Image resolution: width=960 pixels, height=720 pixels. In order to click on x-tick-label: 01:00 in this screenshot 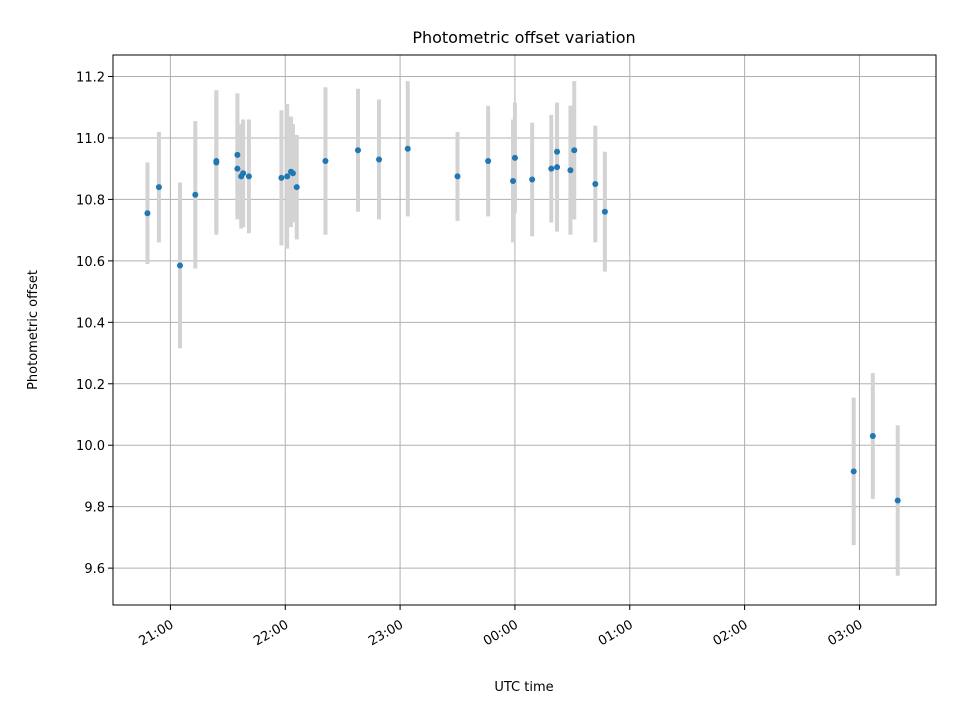, I will do `click(616, 633)`.